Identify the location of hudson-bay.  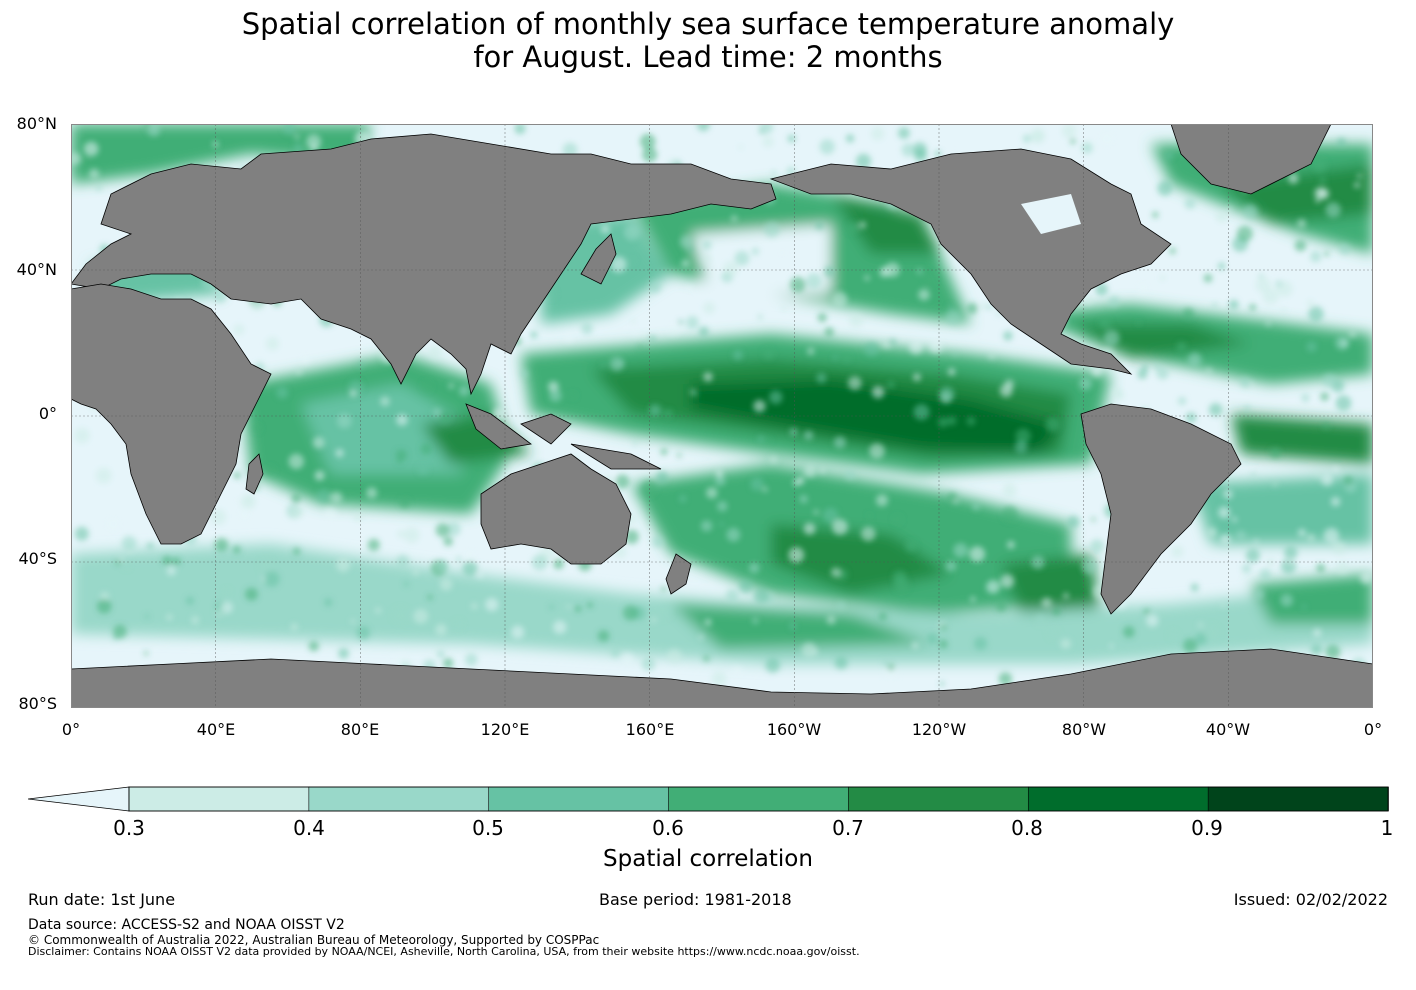
(1051, 214).